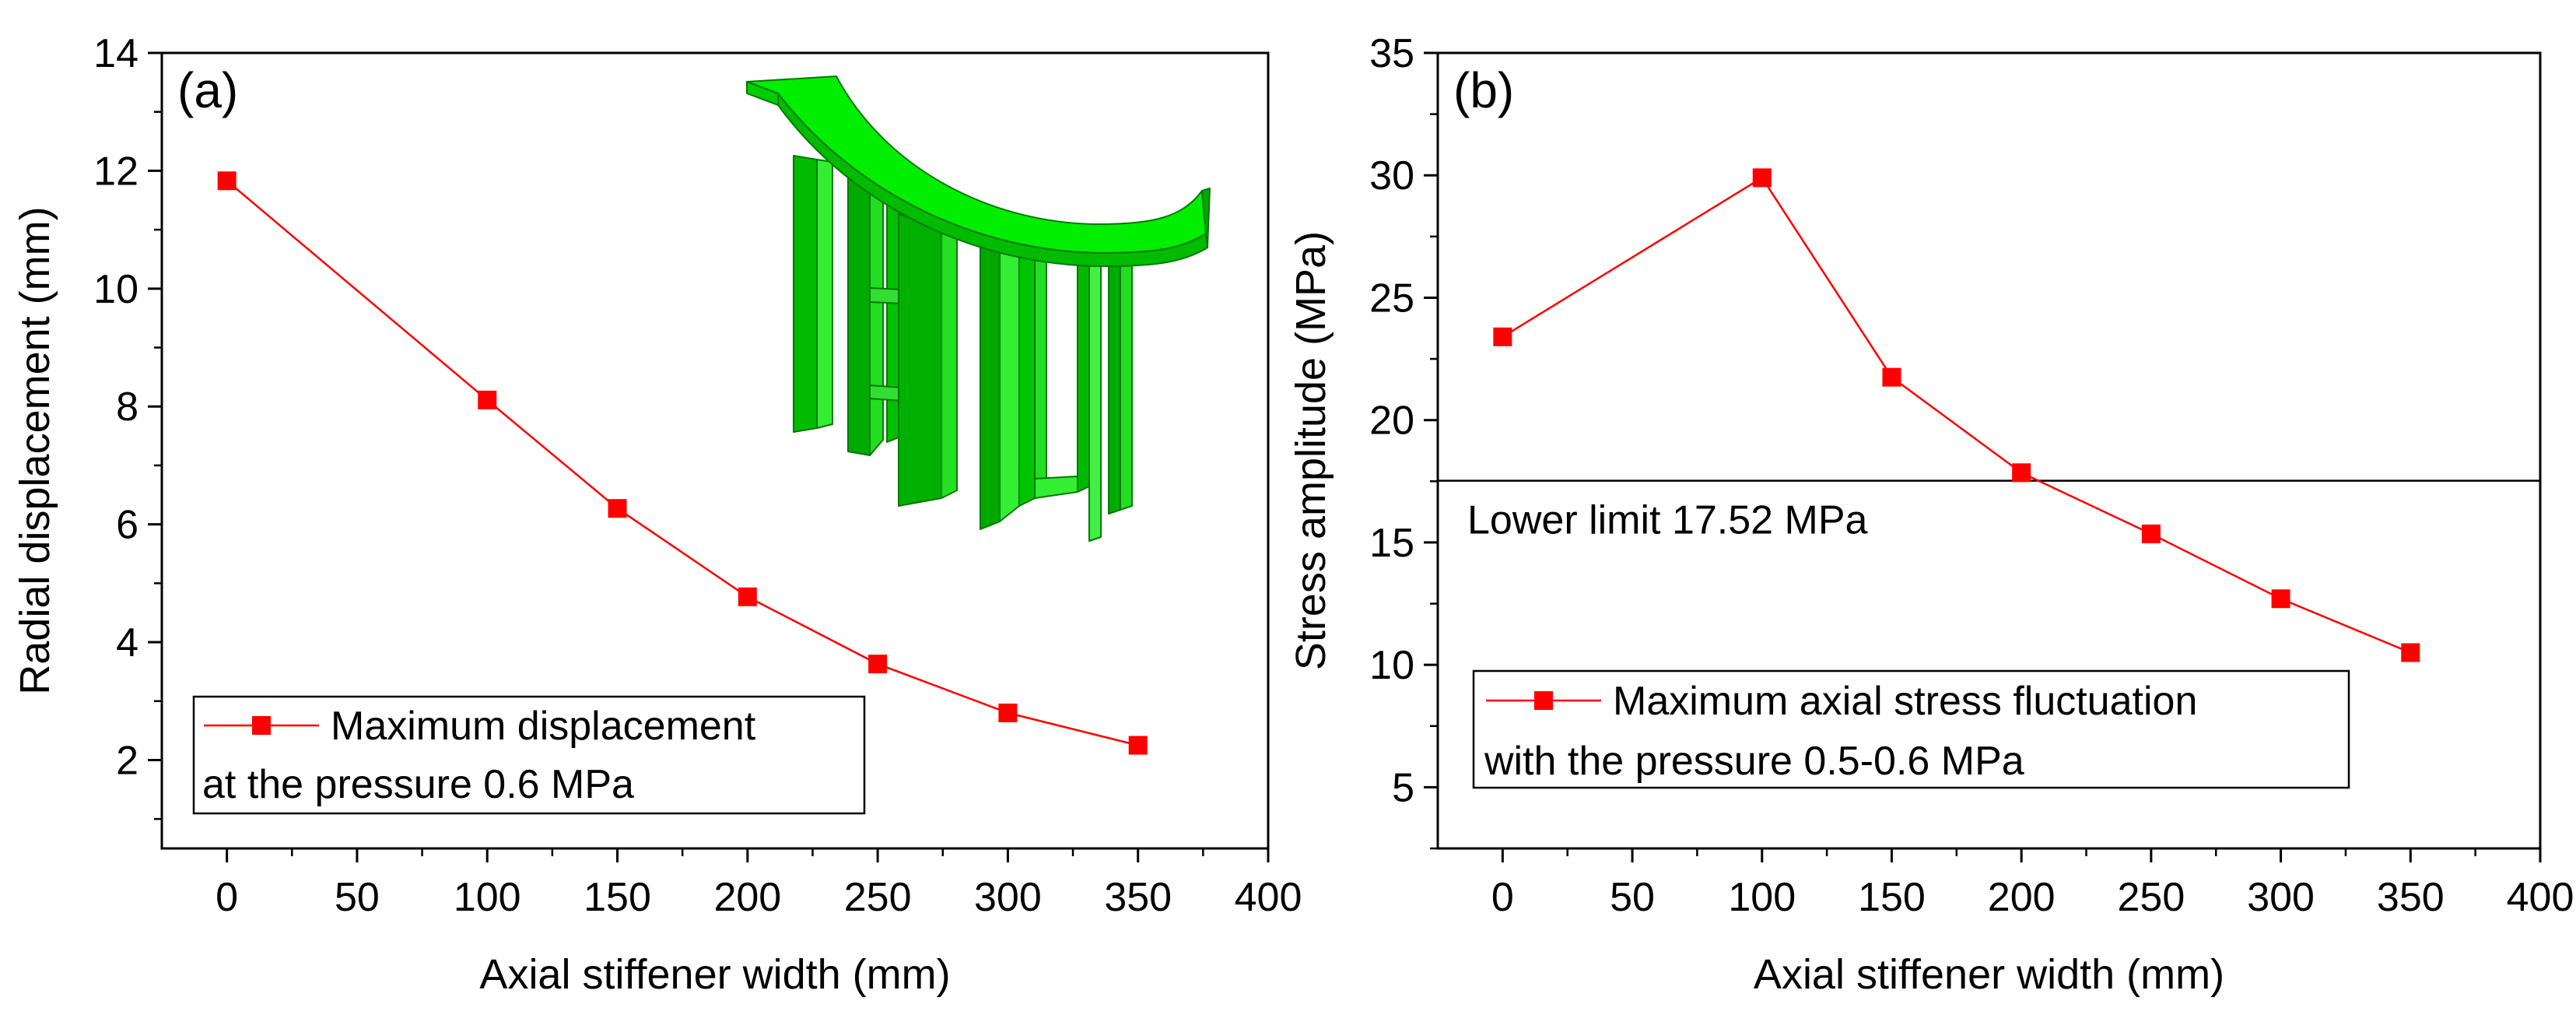 This screenshot has height=1015, width=2576. I want to click on x-tick-label-a: 300, so click(1008, 898).